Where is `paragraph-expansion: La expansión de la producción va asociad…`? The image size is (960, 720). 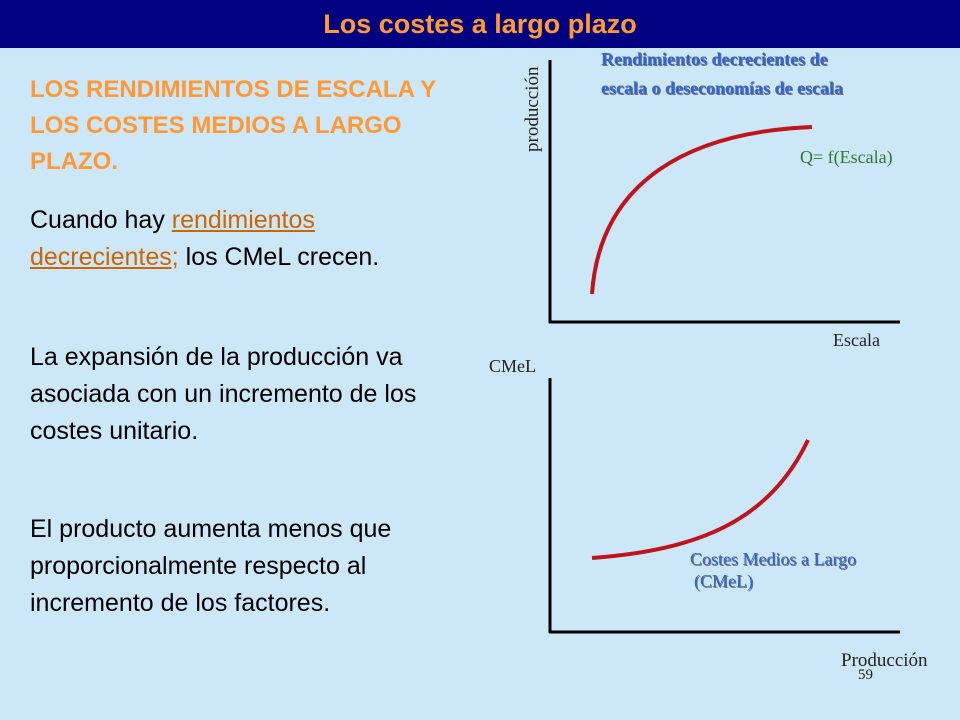 paragraph-expansion: La expansión de la producción va asociad… is located at coordinates (223, 394).